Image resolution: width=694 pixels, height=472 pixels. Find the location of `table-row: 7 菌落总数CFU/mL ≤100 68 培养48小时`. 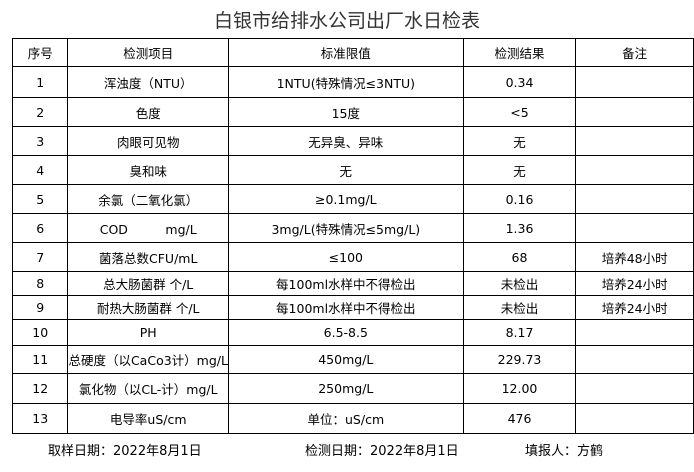

table-row: 7 菌落总数CFU/mL ≤100 68 培养48小时 is located at coordinates (352, 257).